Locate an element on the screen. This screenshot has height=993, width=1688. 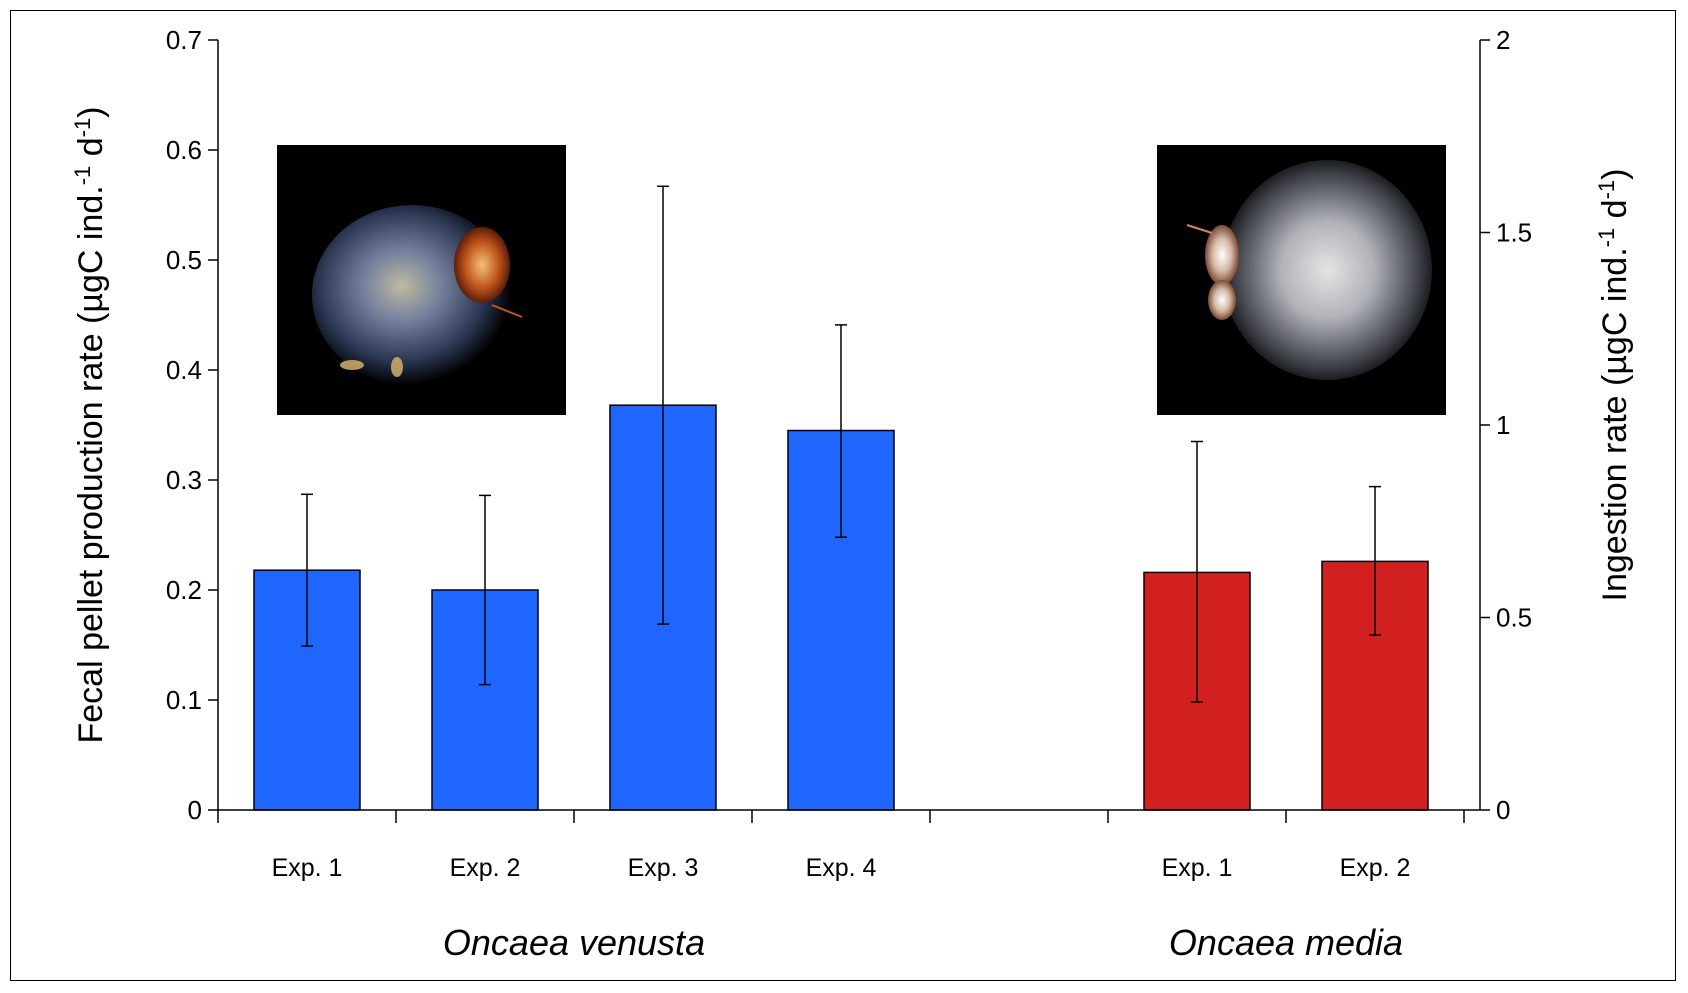
y-axis-title-right: Ingestion rate (µgC ind.-1 d-1) is located at coordinates (1614, 385).